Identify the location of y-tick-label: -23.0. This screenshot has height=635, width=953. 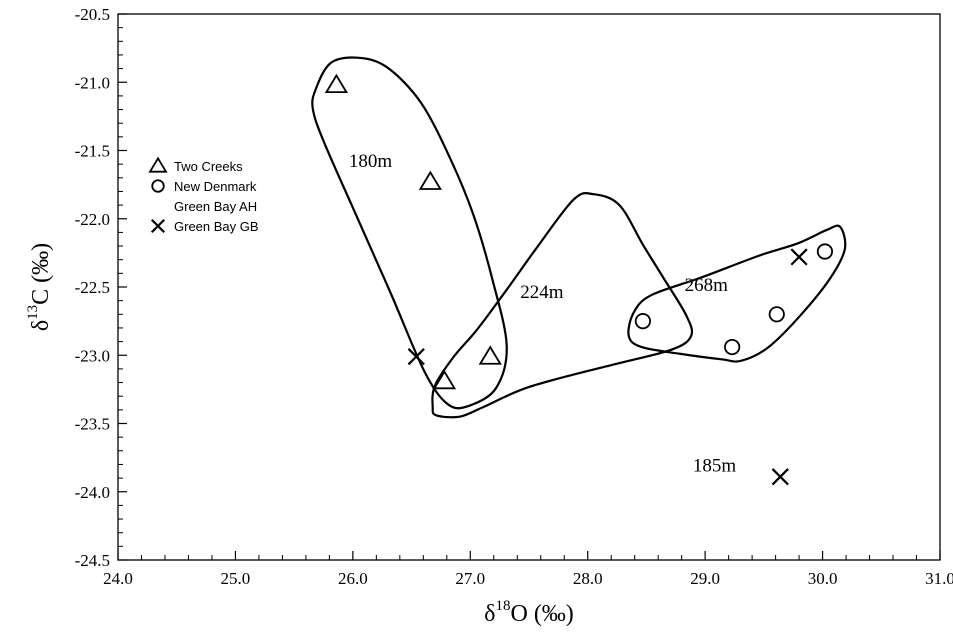
(92, 355).